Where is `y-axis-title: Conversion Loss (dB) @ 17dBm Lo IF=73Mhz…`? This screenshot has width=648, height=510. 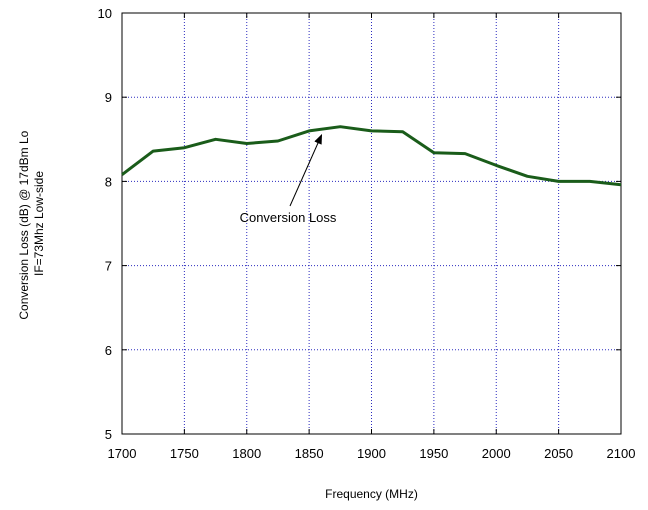 y-axis-title: Conversion Loss (dB) @ 17dBm Lo IF=73Mhz… is located at coordinates (31, 223).